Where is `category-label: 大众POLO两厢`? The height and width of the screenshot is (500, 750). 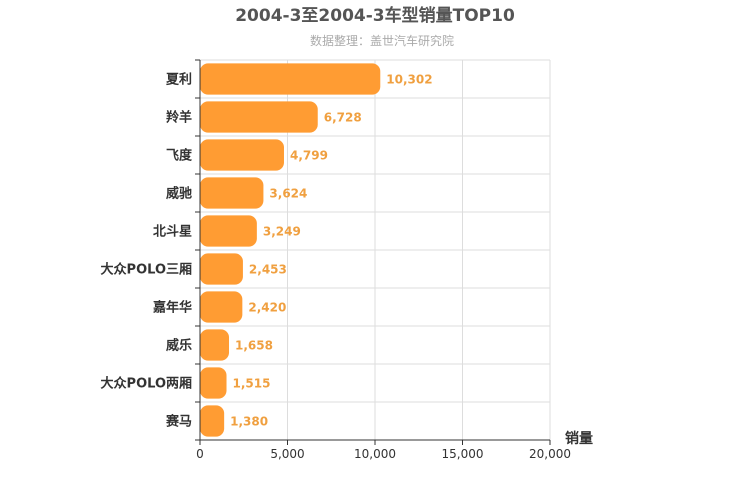
category-label: 大众POLO两厢 is located at coordinates (146, 384).